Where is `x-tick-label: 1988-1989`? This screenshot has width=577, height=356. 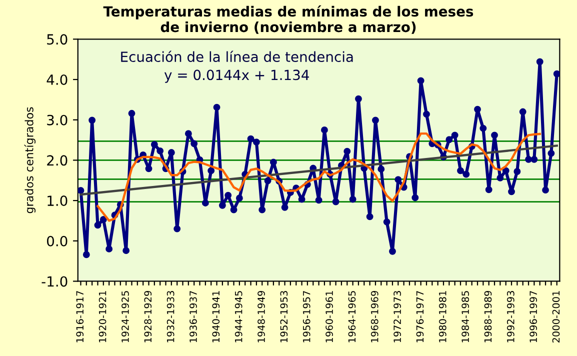 x-tick-label: 1988-1989 is located at coordinates (488, 316).